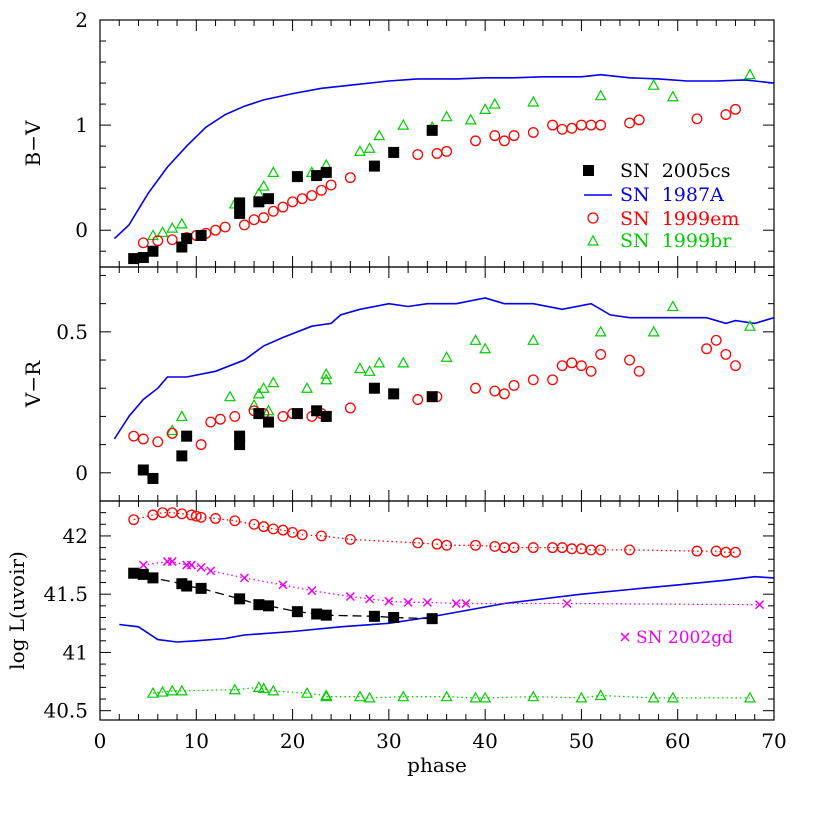 The image size is (817, 817). Describe the element at coordinates (684, 638) in the screenshot. I see `annotation-label-sn2002gd: SN 2002gd` at that location.